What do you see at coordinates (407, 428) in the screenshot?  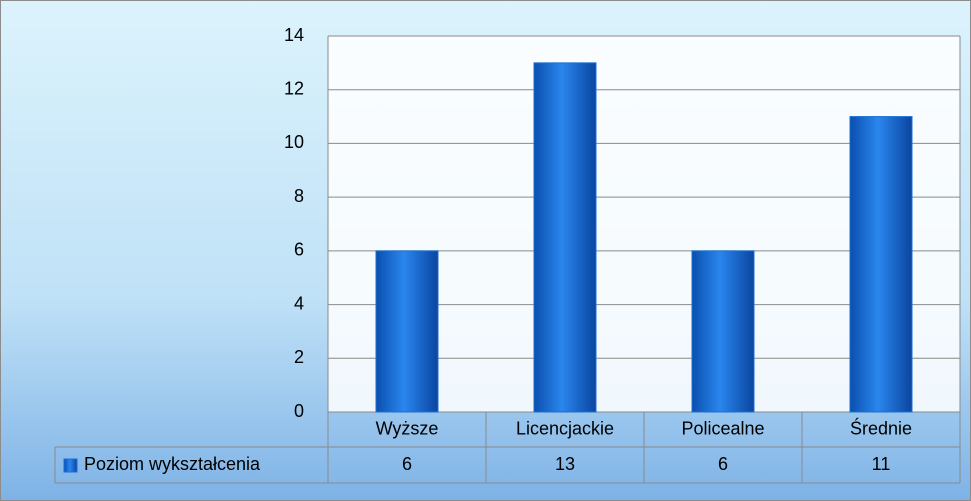 I see `x-tick-label: Wyższe` at bounding box center [407, 428].